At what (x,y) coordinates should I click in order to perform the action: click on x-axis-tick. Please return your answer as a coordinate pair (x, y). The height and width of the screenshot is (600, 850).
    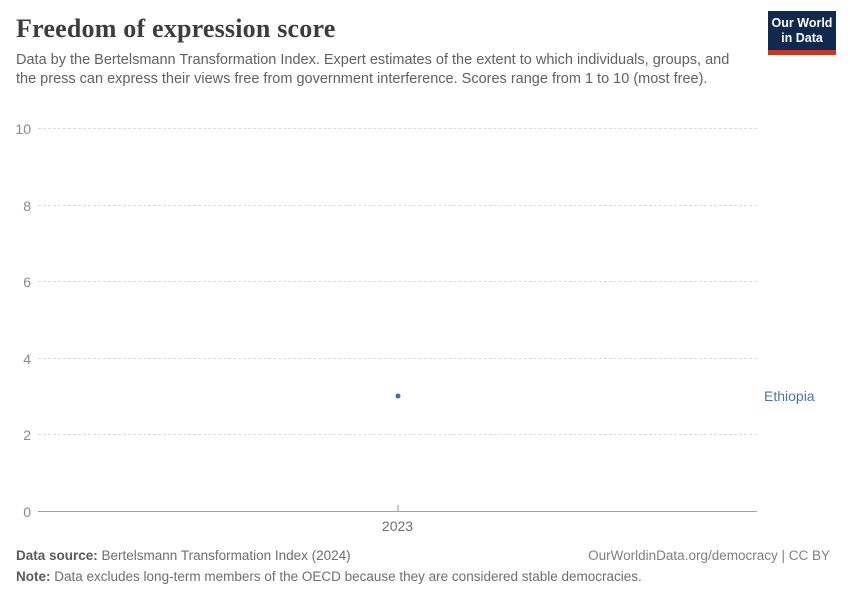
    Looking at the image, I should click on (397, 508).